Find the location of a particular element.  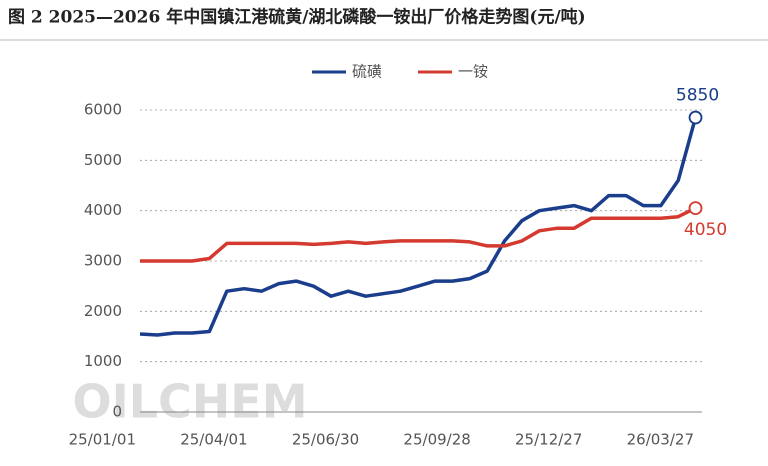

x-tick-label: 25/04/01 is located at coordinates (213, 440).